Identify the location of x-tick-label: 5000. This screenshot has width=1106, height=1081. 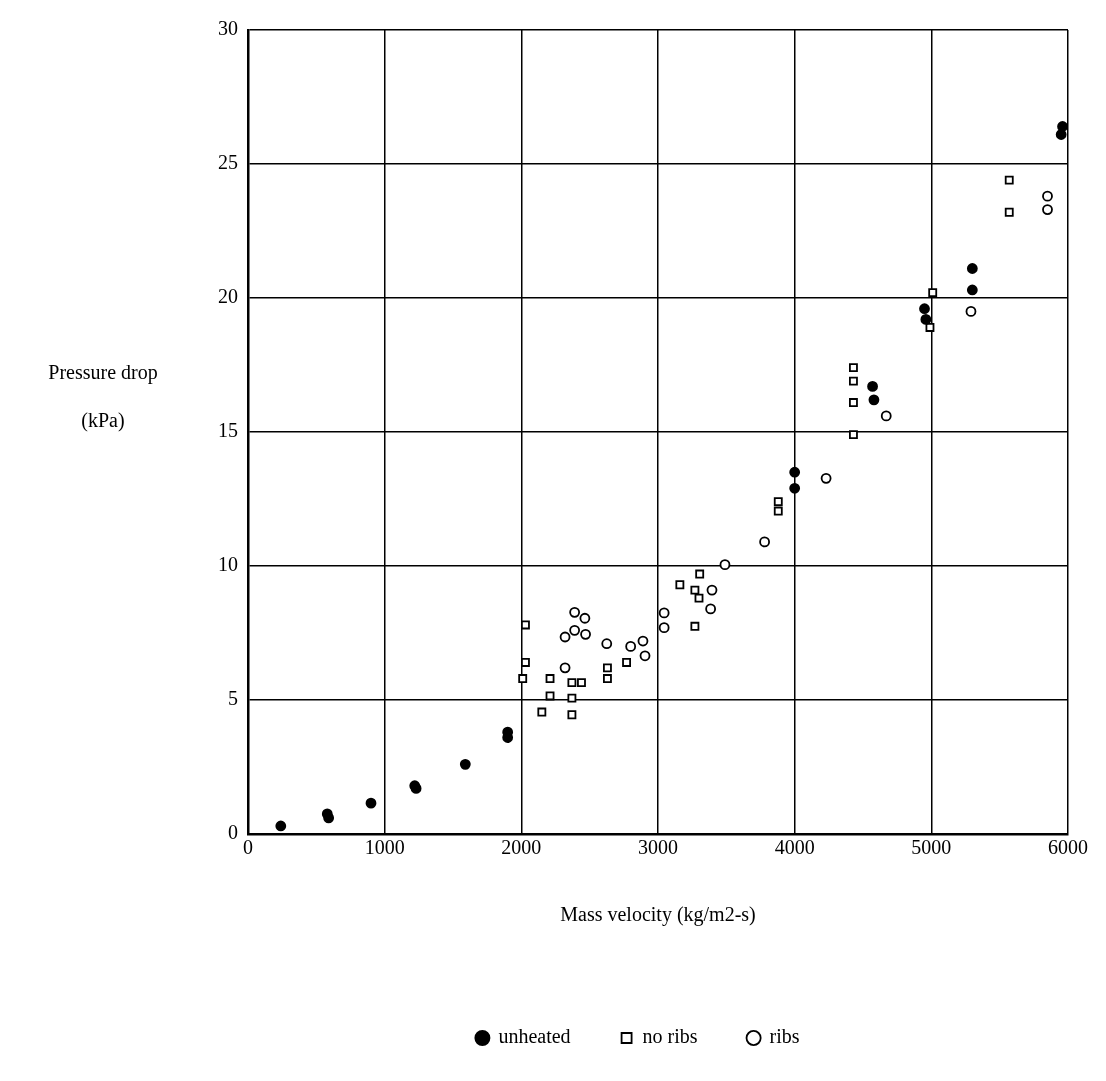
(931, 847).